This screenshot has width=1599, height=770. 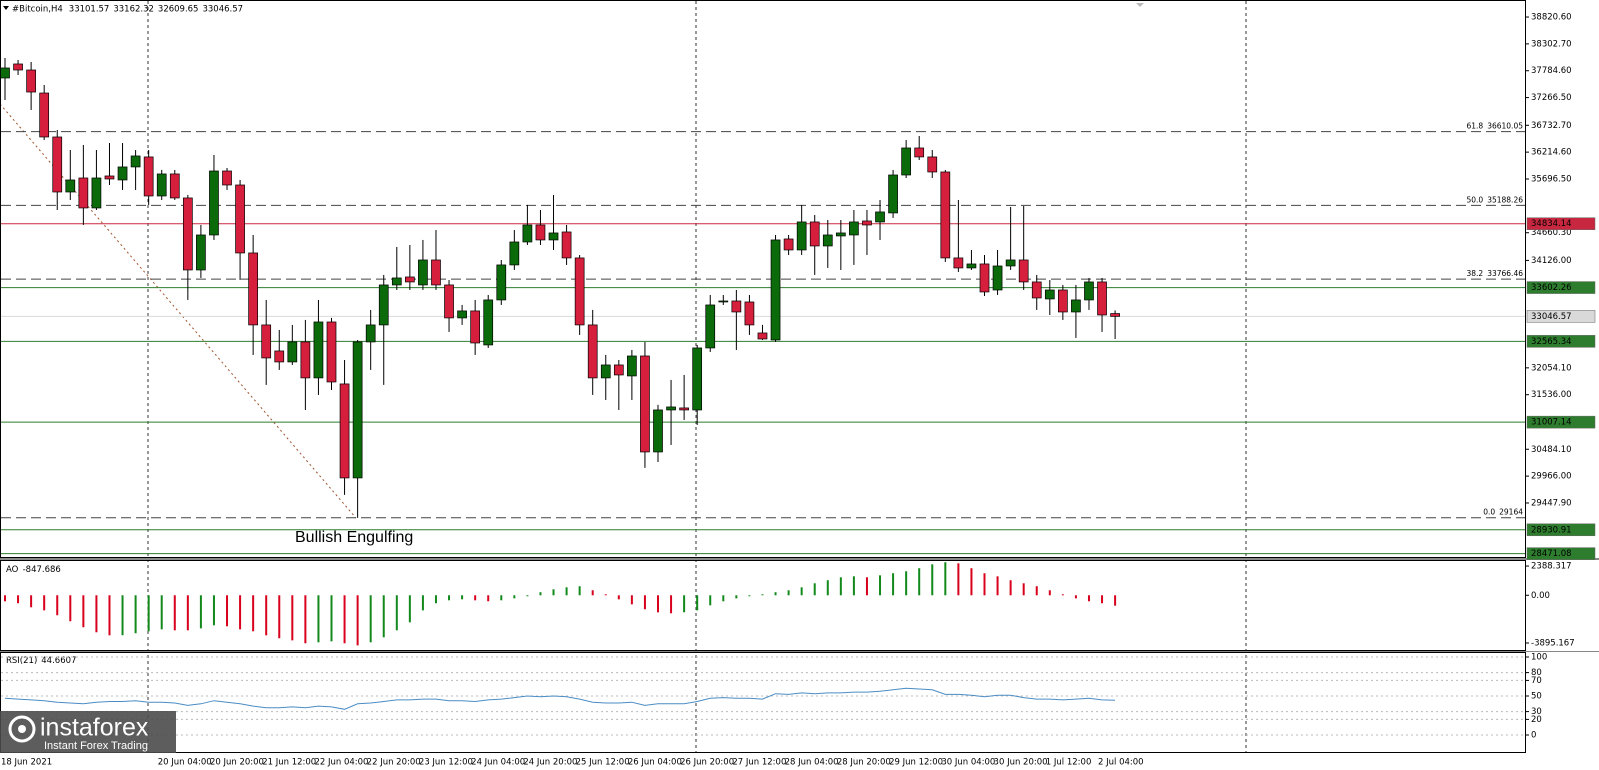 What do you see at coordinates (1503, 512) in the screenshot?
I see `fib-label: 0.0 29164` at bounding box center [1503, 512].